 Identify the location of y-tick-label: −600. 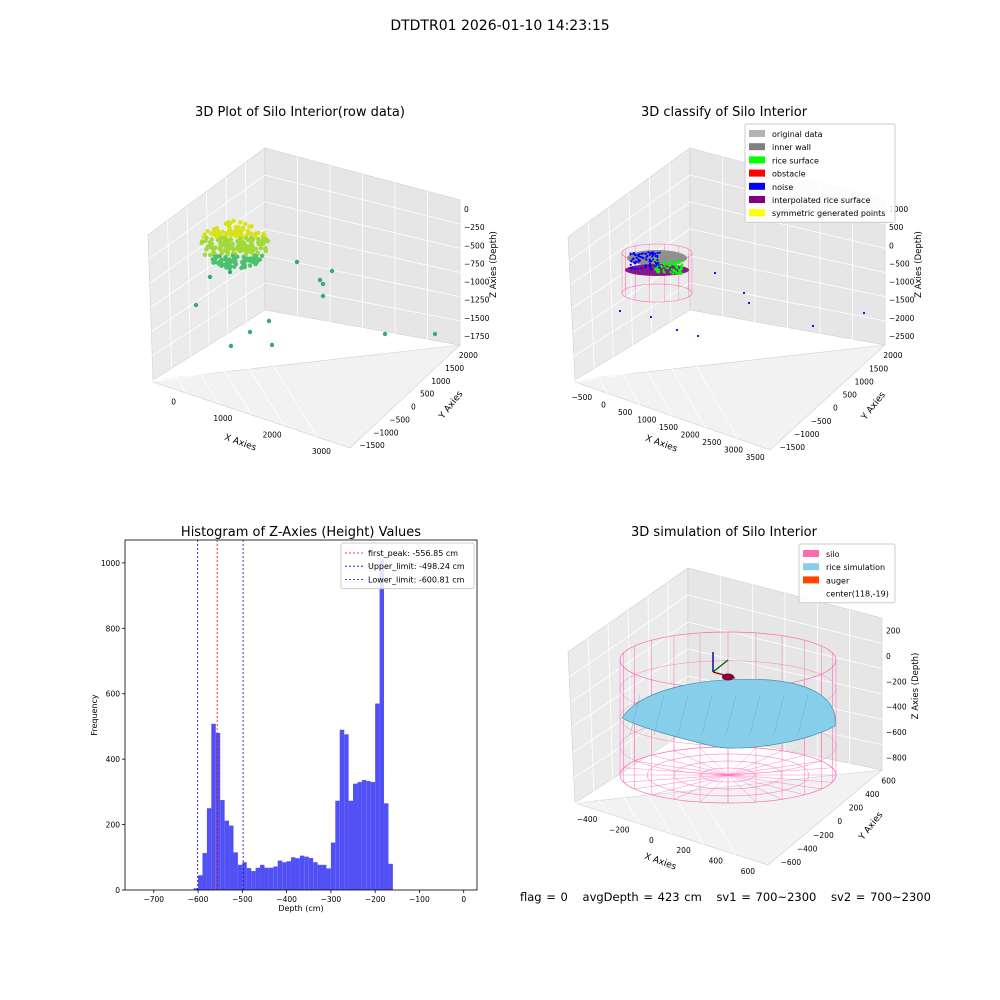
(791, 862).